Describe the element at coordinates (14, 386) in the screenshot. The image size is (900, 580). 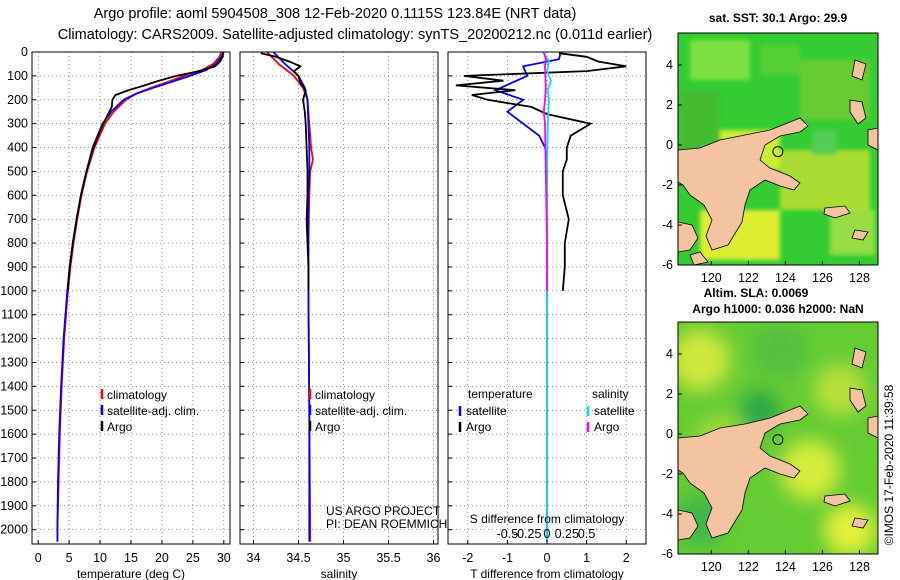
I see `depth-tick-label: 1400` at that location.